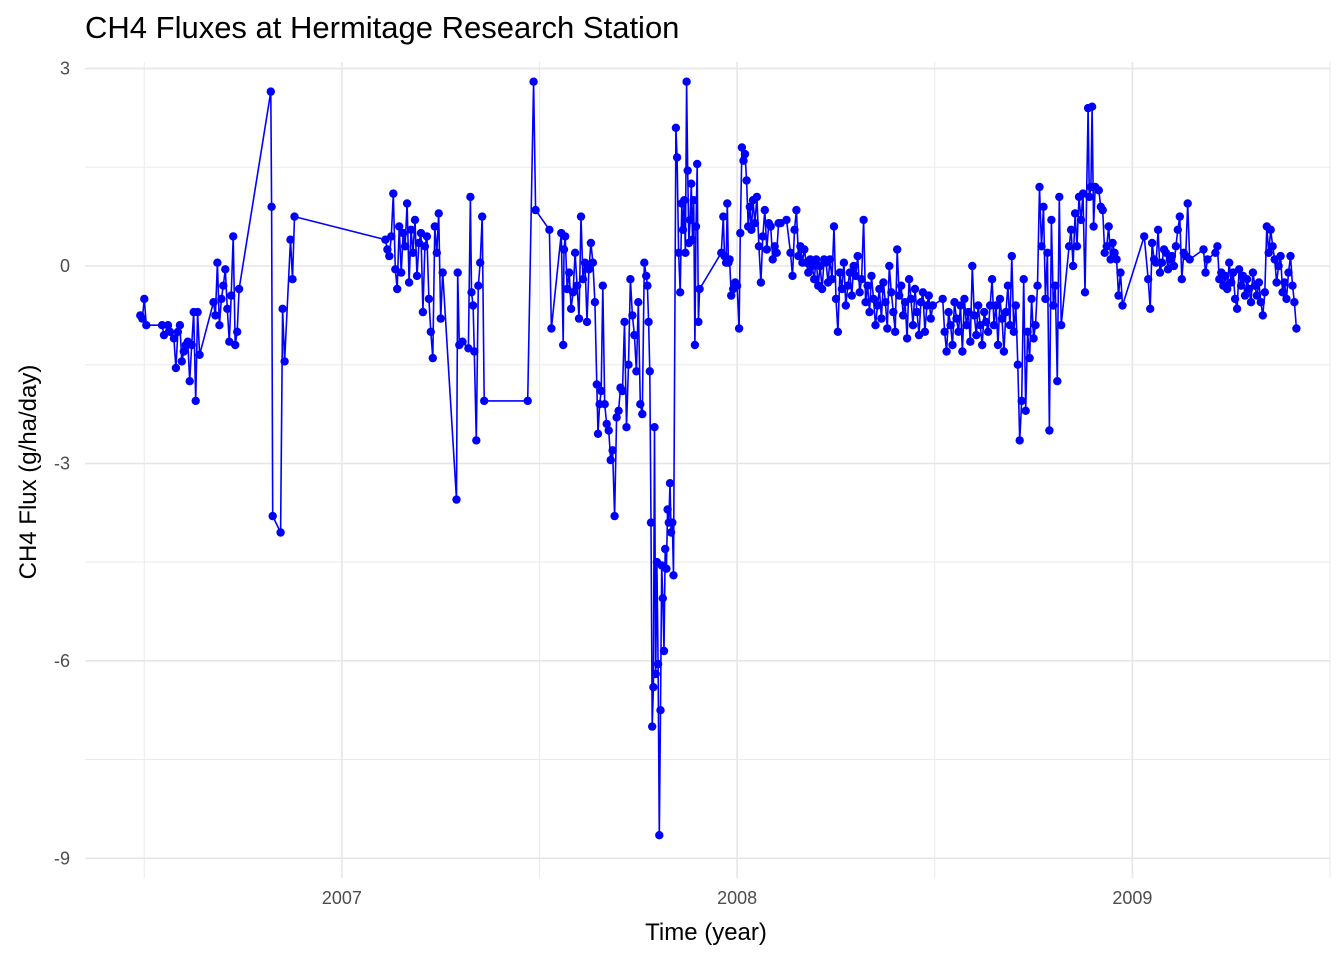 The image size is (1344, 960). Describe the element at coordinates (706, 932) in the screenshot. I see `x-axis-title: Time (year)` at that location.